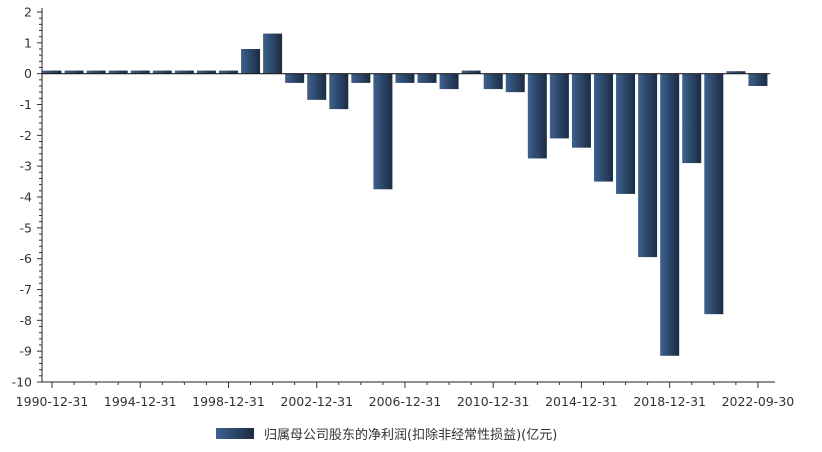 This screenshot has width=822, height=452. Describe the element at coordinates (28, 42) in the screenshot. I see `y-tick-label: 1` at that location.